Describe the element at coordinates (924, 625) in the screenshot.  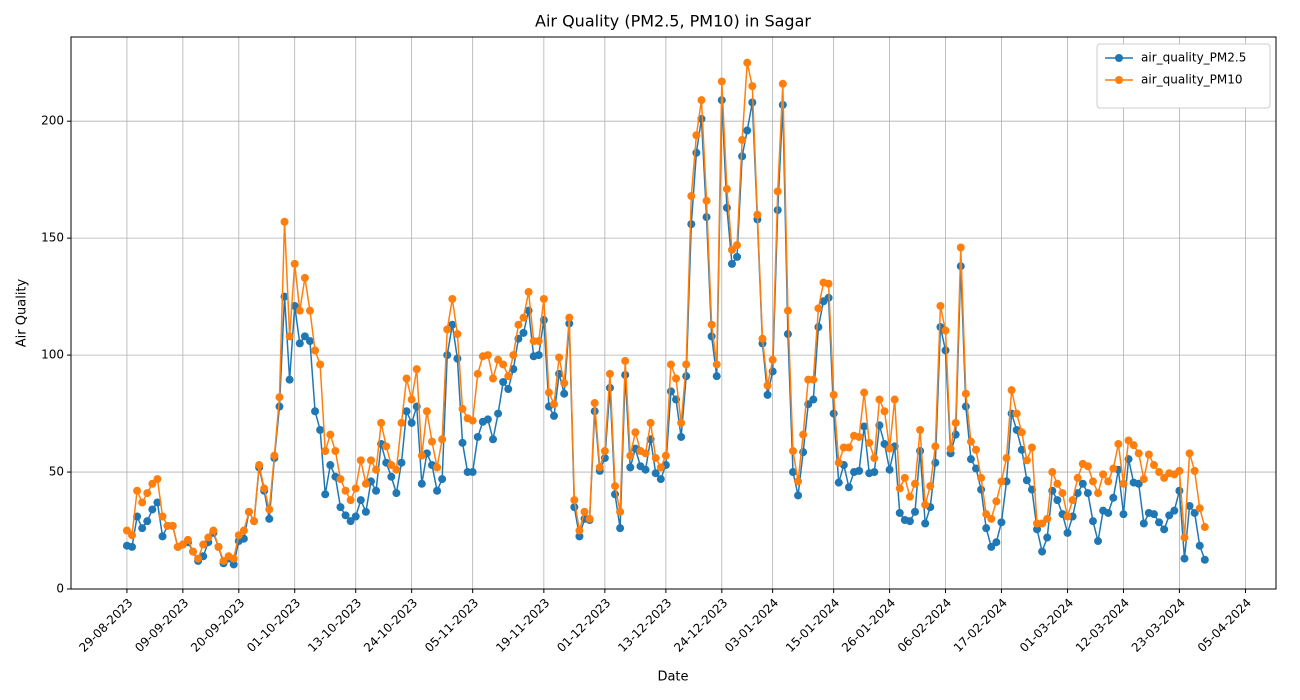
I see `x-tick-label: 06-02-2024` at that location.